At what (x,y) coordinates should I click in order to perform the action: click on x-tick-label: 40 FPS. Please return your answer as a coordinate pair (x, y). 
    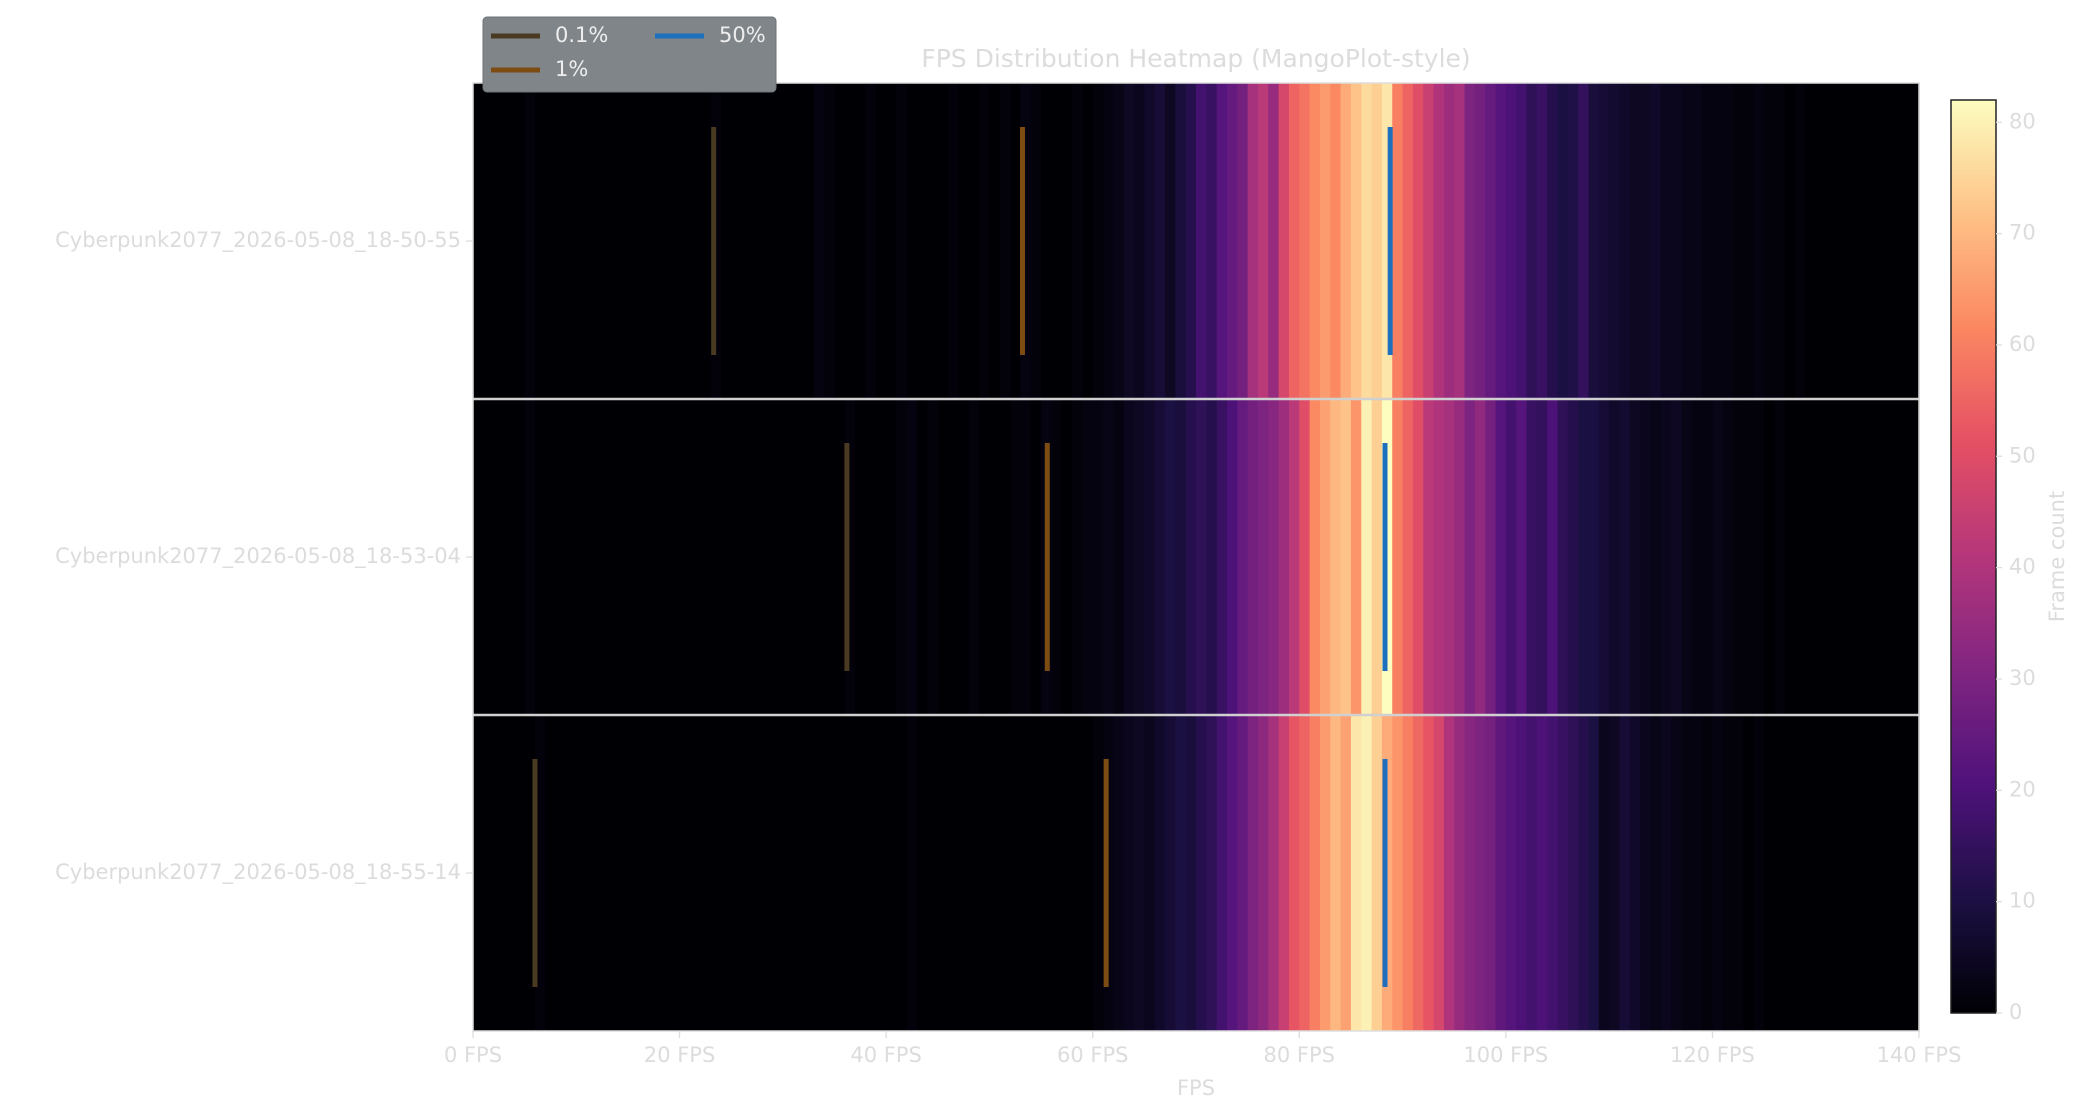
    Looking at the image, I should click on (885, 1055).